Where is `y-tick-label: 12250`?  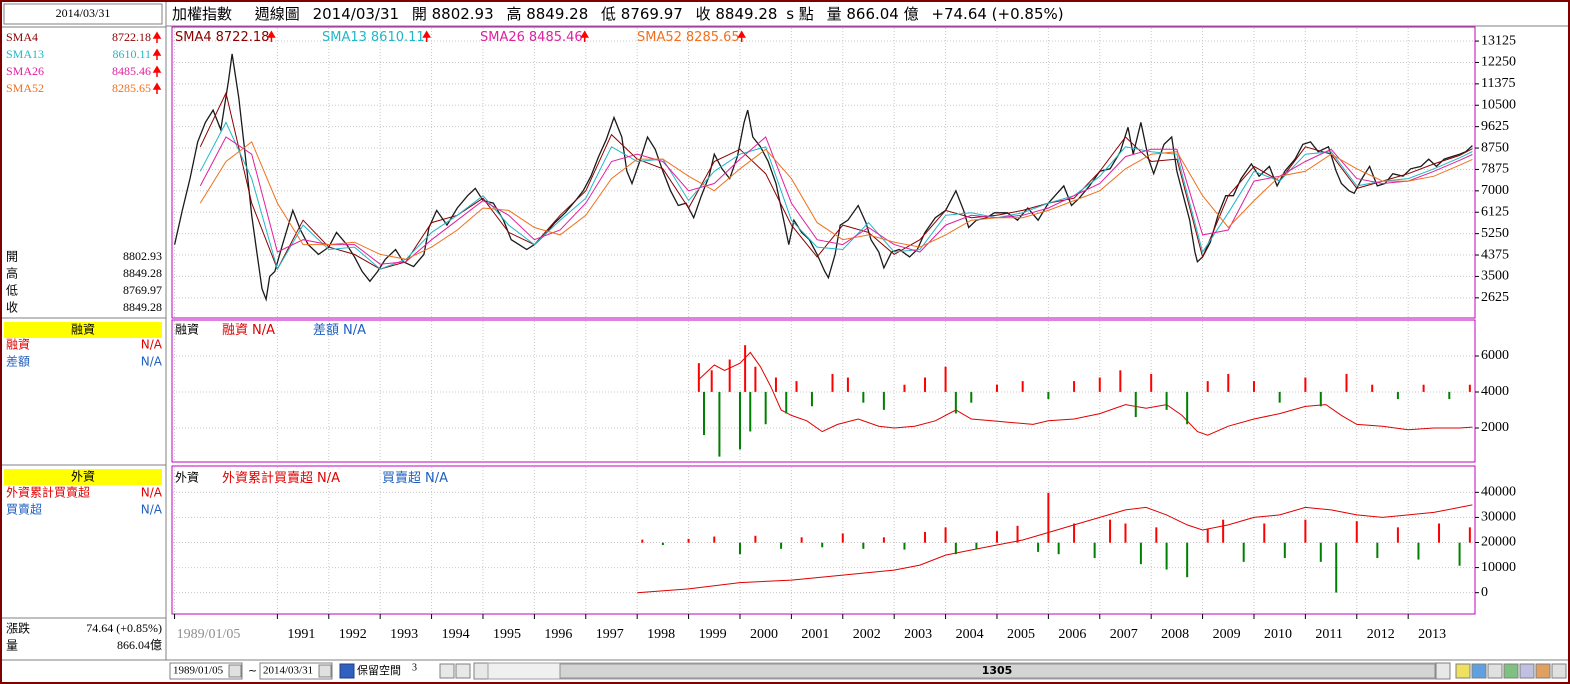 y-tick-label: 12250 is located at coordinates (1498, 62).